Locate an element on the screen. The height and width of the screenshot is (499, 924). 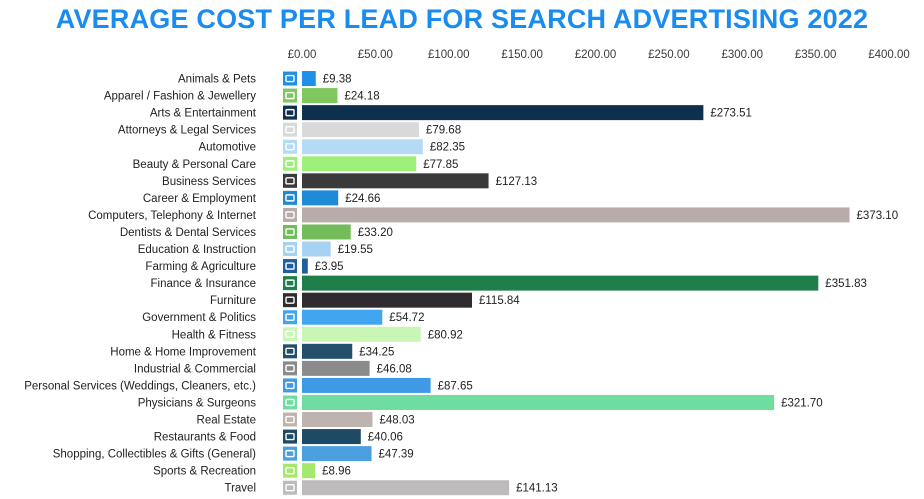
x-tick-label: £0.00 is located at coordinates (302, 55).